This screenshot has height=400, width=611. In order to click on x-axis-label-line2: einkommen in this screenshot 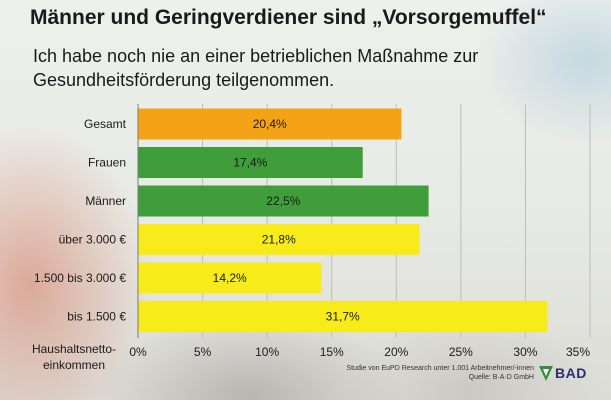, I will do `click(74, 365)`.